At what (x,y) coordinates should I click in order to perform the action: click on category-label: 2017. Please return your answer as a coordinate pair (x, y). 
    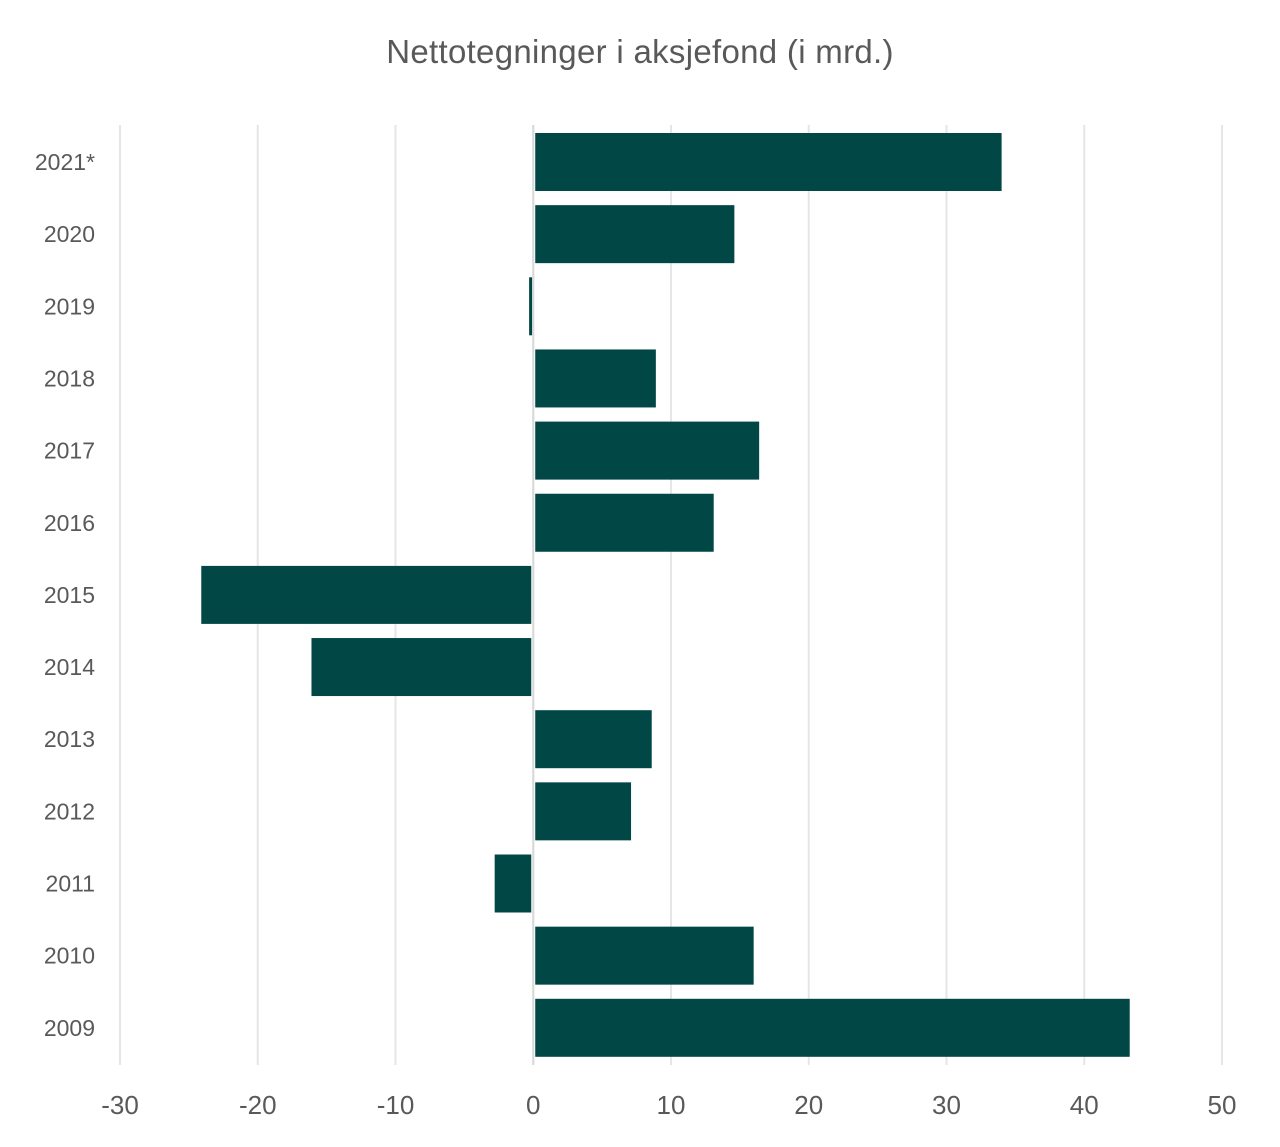
    Looking at the image, I should click on (69, 451).